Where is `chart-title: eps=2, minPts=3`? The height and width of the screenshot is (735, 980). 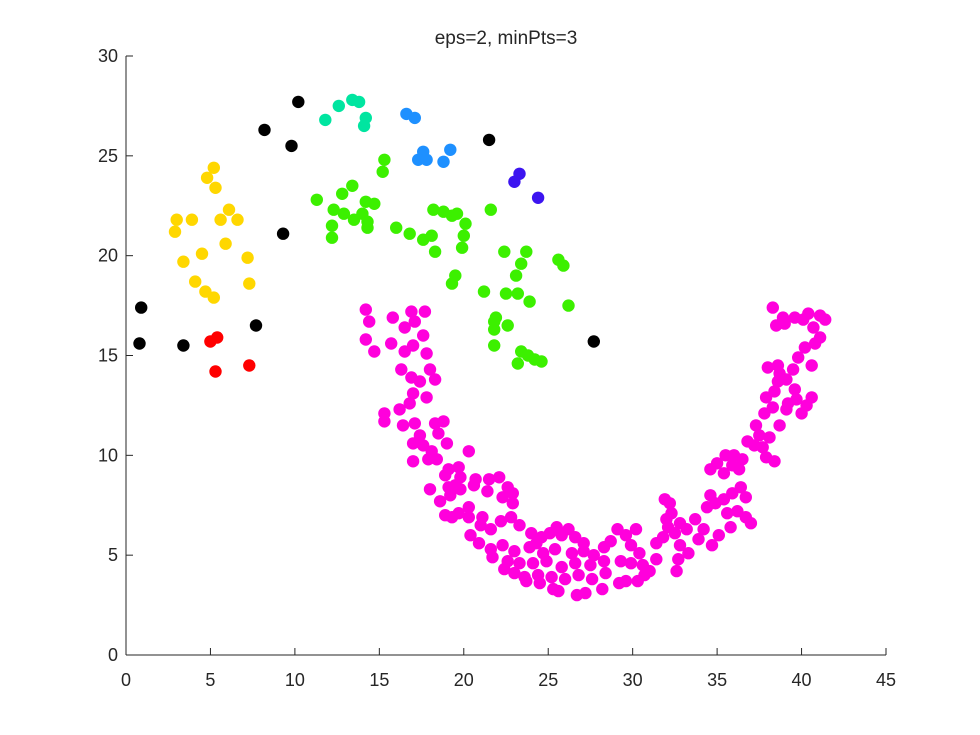
chart-title: eps=2, minPts=3 is located at coordinates (506, 38).